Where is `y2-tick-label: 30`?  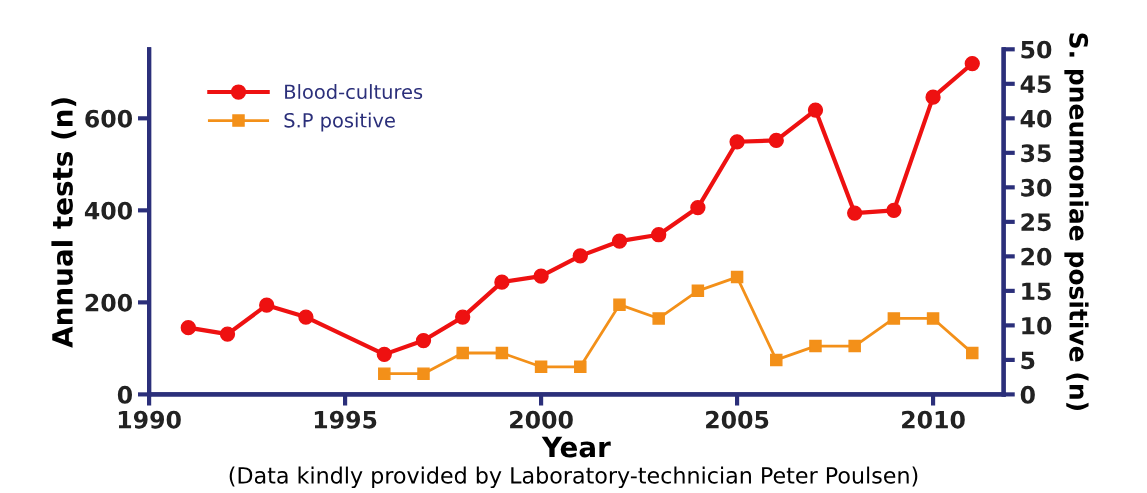 y2-tick-label: 30 is located at coordinates (1036, 187).